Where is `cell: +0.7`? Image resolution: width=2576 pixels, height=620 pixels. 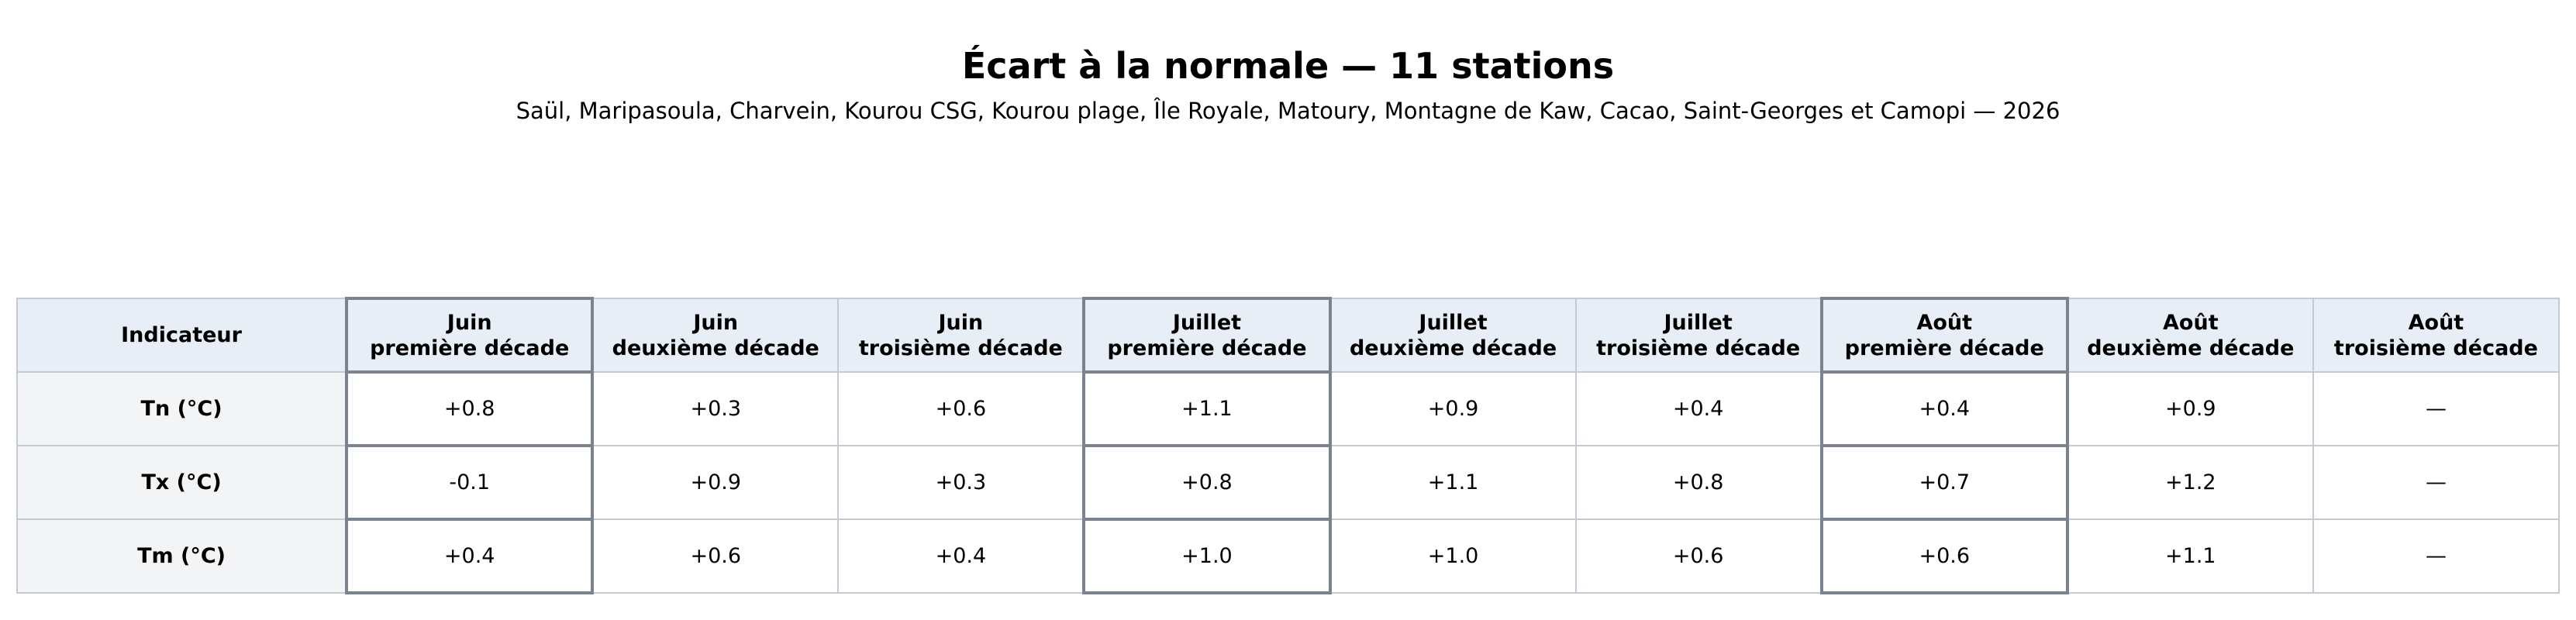 cell: +0.7 is located at coordinates (1944, 483).